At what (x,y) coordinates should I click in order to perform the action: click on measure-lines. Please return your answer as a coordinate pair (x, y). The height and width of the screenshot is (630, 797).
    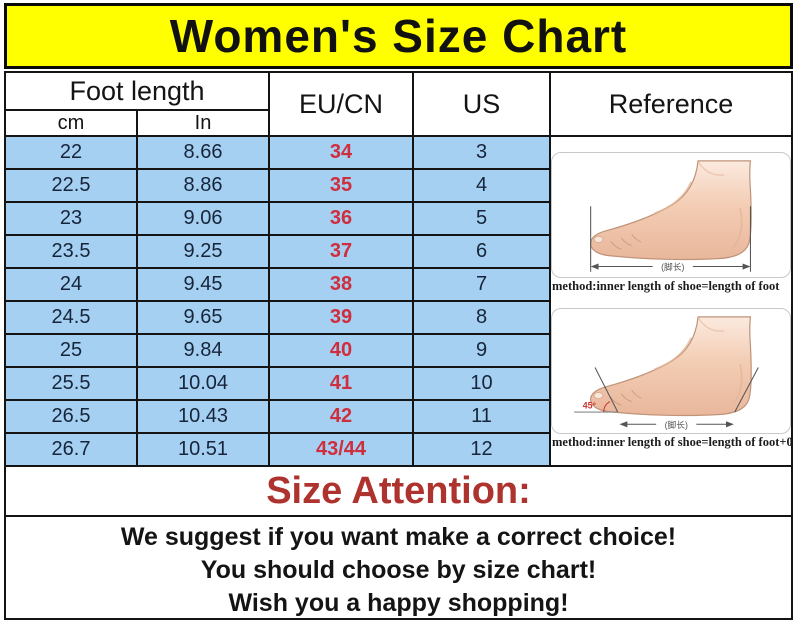
    Looking at the image, I should click on (670, 238).